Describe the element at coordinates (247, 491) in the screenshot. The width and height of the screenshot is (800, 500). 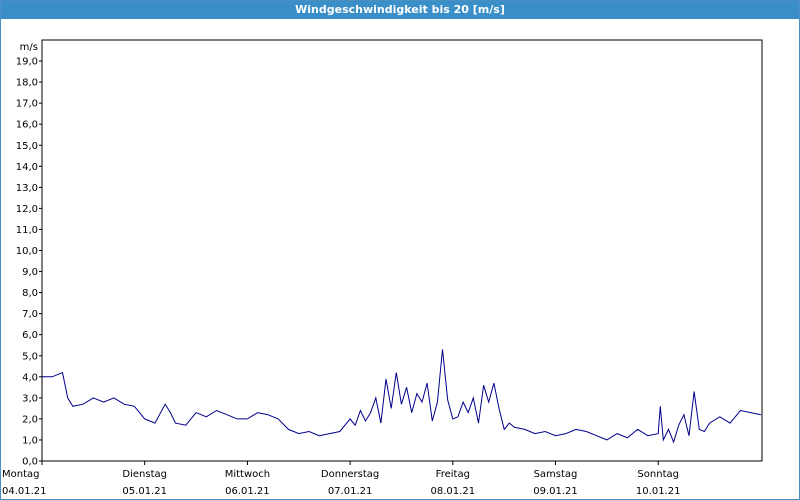
I see `x-tick-date-label: 06.01.21` at that location.